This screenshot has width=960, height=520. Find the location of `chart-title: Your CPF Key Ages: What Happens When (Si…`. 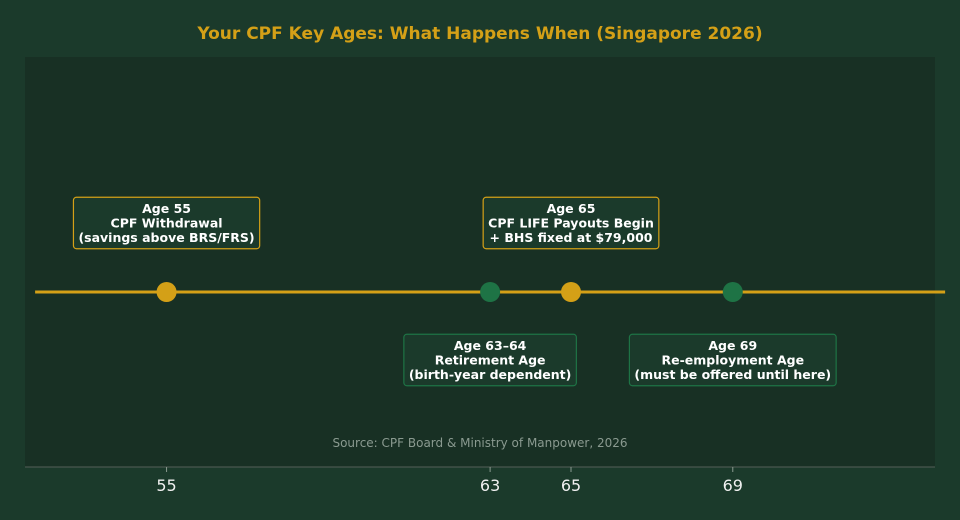

chart-title: Your CPF Key Ages: What Happens When (Si… is located at coordinates (479, 34).